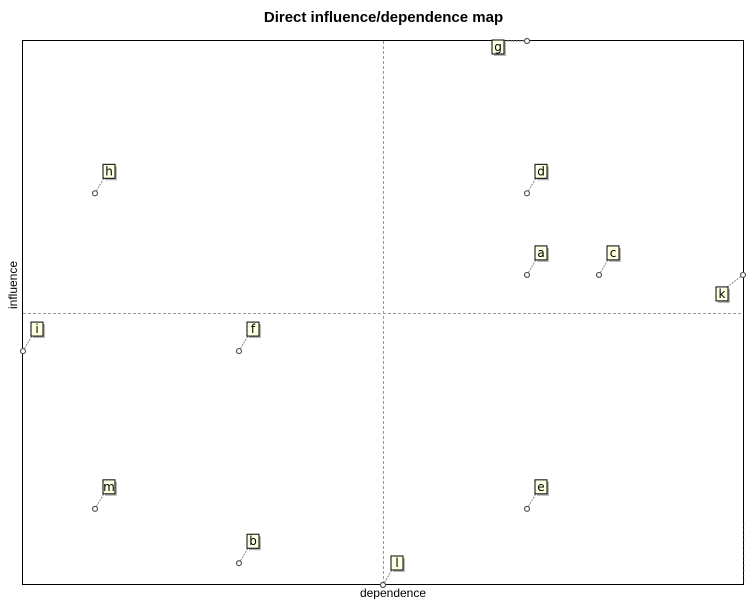  I want to click on point-label: f, so click(253, 329).